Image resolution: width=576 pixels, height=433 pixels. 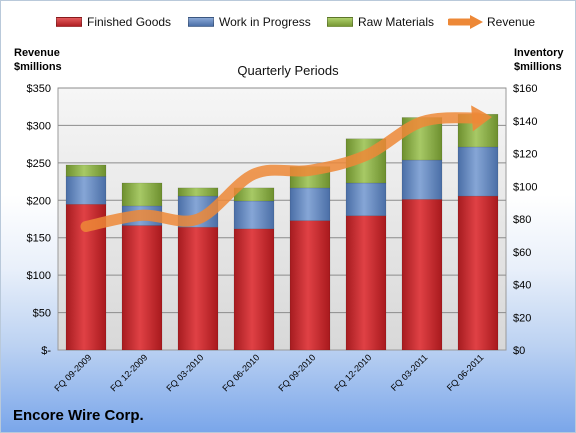 I want to click on legend-item-finished-goods: Finished Goods, so click(x=113, y=22).